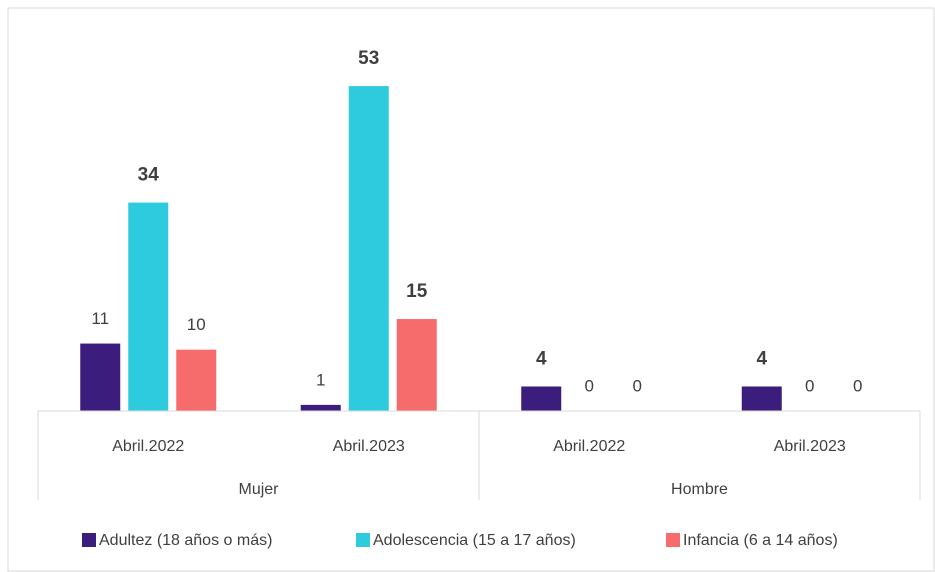  What do you see at coordinates (196, 324) in the screenshot?
I see `data-label: 10` at bounding box center [196, 324].